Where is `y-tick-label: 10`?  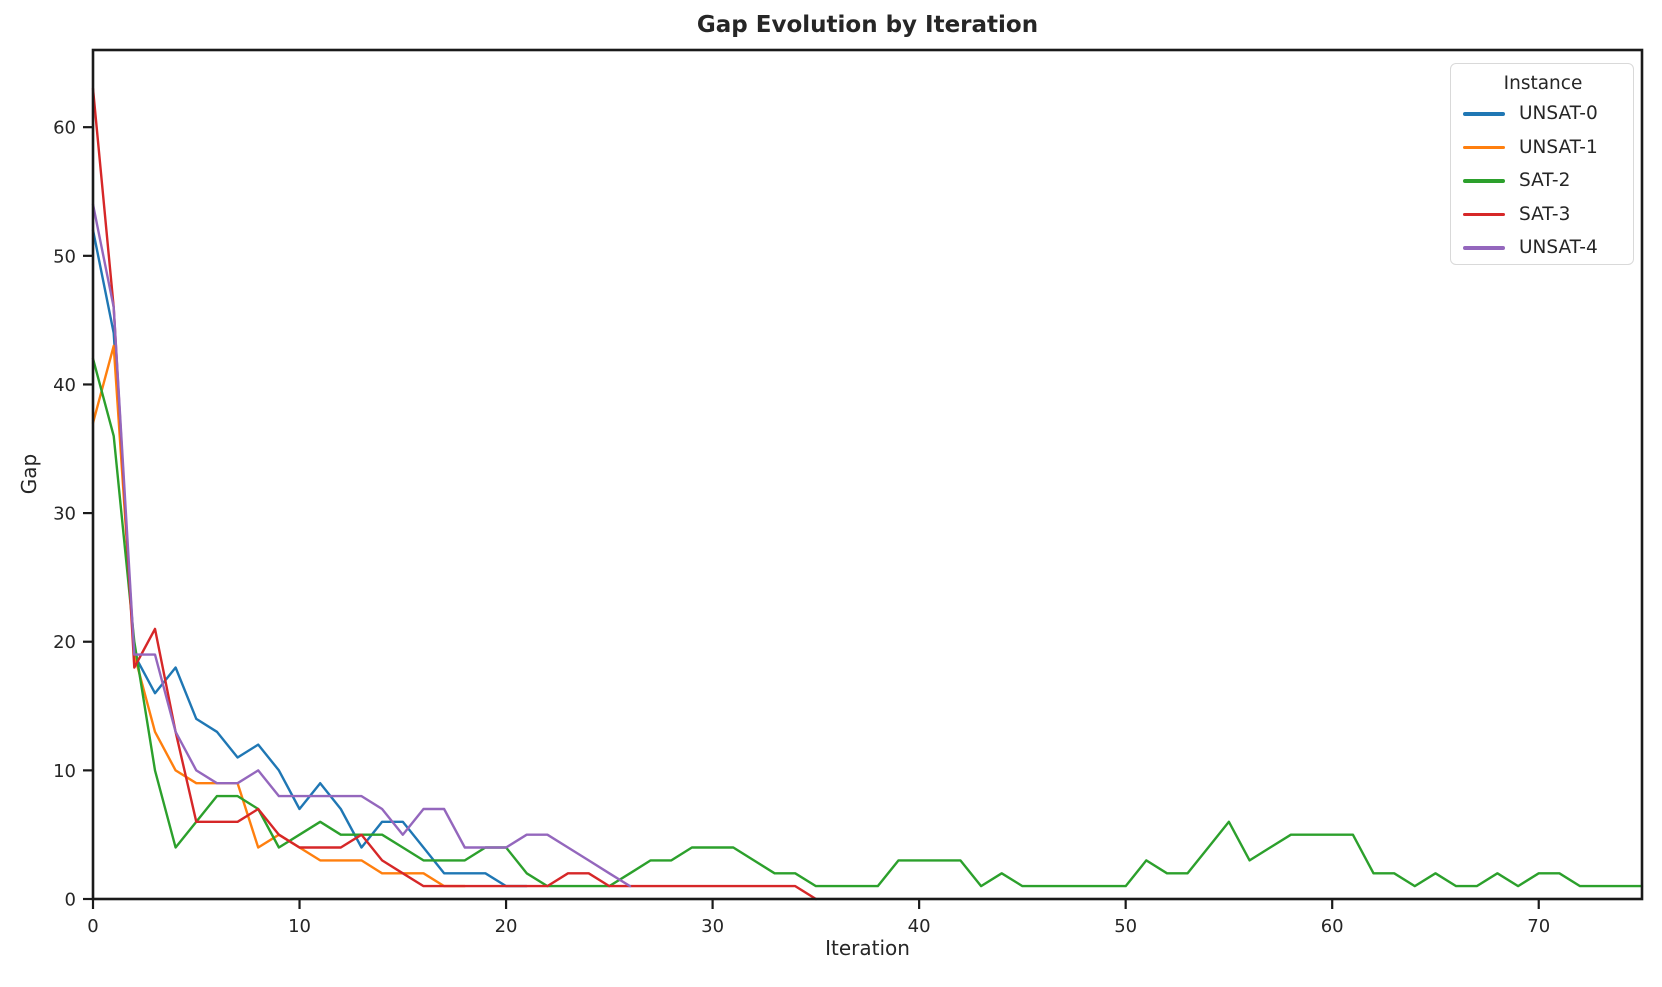
y-tick-label: 10 is located at coordinates (64, 771).